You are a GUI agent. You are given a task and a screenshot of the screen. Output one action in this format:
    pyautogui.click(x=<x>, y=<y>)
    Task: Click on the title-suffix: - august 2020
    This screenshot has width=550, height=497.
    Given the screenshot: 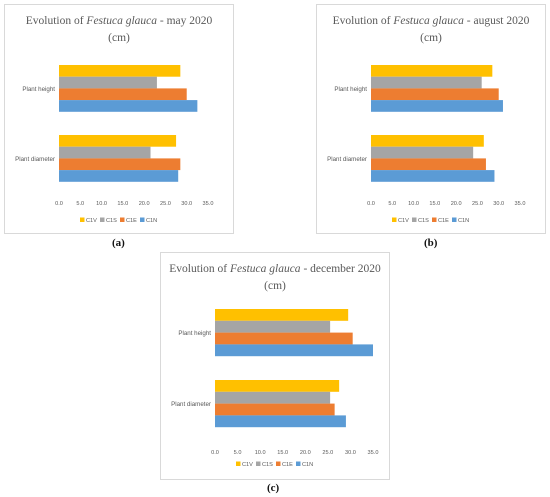 What is the action you would take?
    pyautogui.click(x=496, y=21)
    